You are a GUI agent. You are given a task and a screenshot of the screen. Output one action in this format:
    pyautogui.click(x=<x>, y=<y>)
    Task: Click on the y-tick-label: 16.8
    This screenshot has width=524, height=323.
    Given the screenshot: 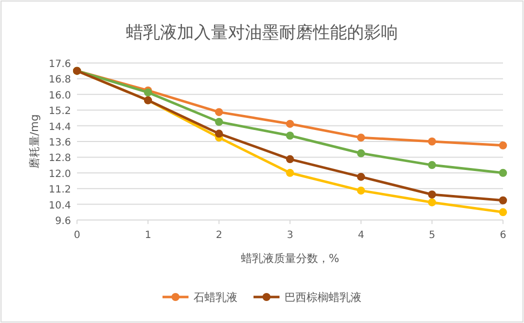 What is the action you would take?
    pyautogui.click(x=59, y=80)
    